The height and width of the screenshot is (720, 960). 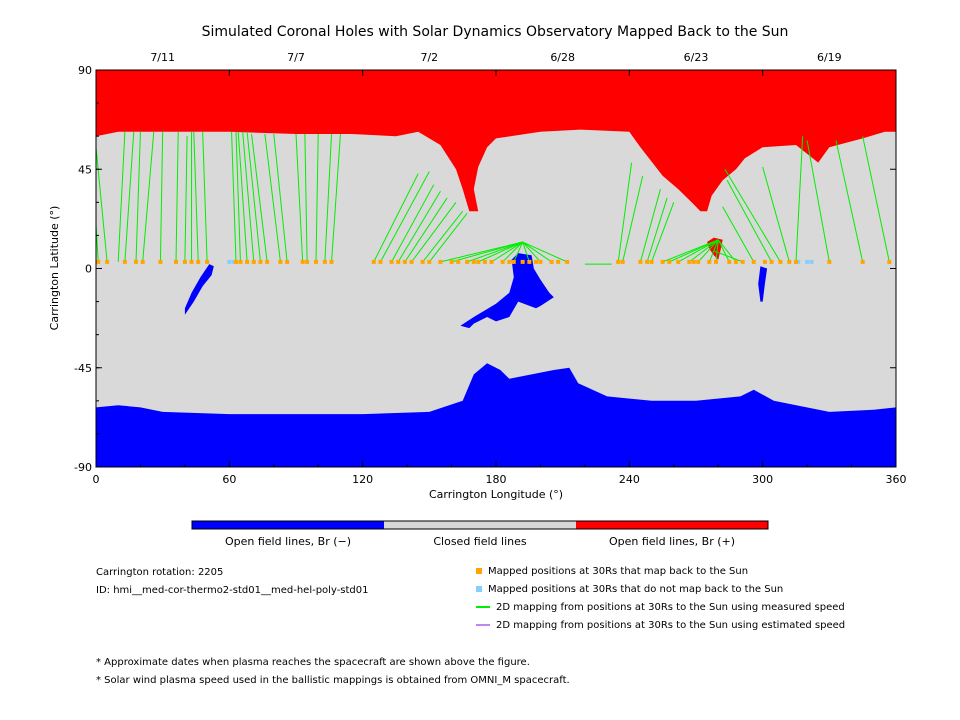 What do you see at coordinates (896, 479) in the screenshot?
I see `x-tick-label: 360` at bounding box center [896, 479].